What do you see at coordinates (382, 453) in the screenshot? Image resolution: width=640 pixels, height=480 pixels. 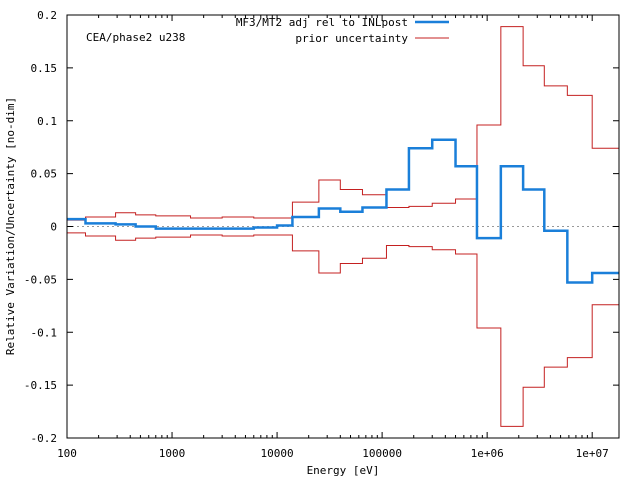 I see `x-tick-label: 100000` at bounding box center [382, 453].